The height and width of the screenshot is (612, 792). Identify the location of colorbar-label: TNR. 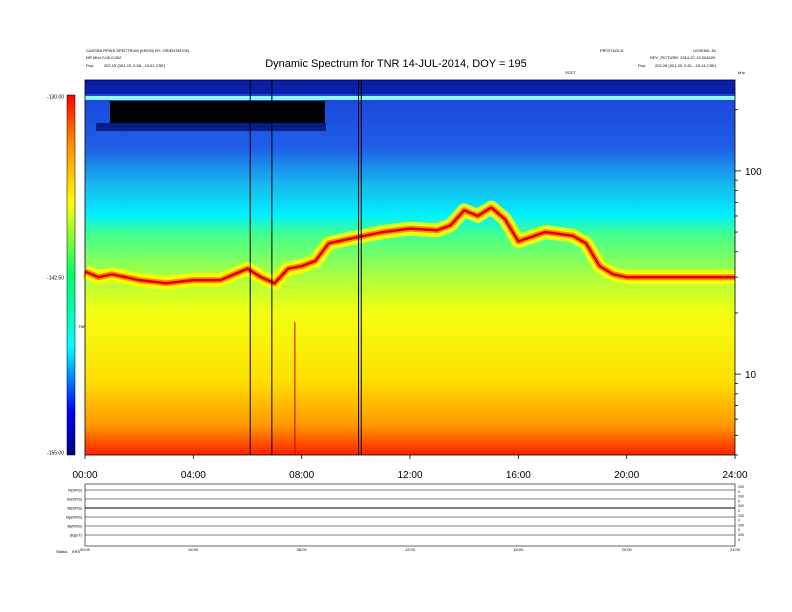
(82, 326).